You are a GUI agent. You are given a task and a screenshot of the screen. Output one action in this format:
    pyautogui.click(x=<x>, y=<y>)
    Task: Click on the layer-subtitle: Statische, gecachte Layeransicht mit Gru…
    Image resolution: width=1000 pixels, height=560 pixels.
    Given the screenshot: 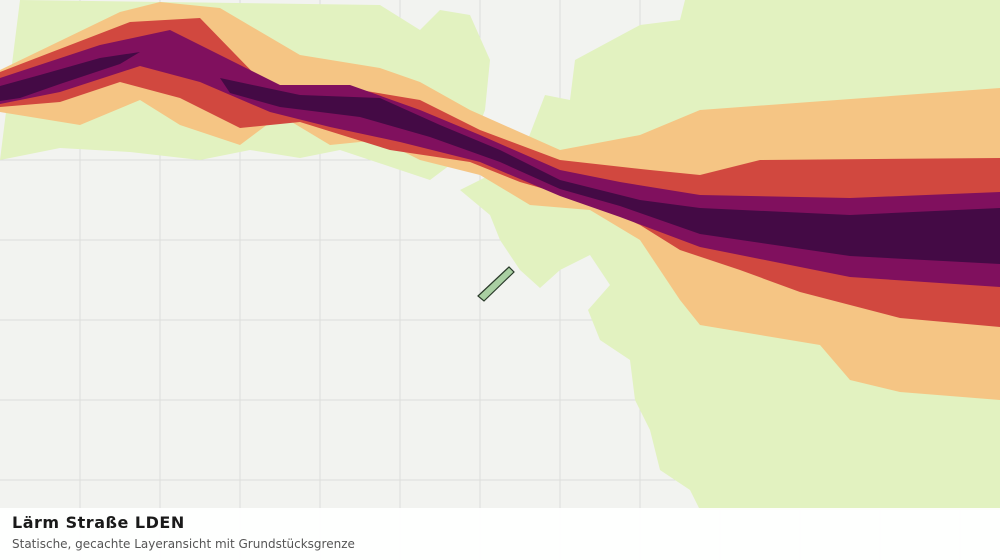 What is the action you would take?
    pyautogui.click(x=183, y=544)
    